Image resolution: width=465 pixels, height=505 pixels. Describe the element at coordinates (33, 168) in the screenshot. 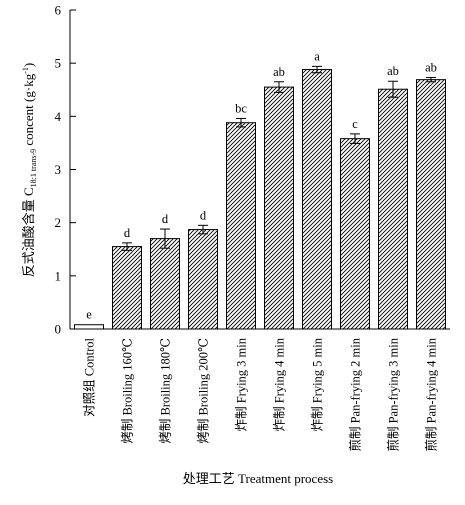

I see `y-axis-title-subscript: 18:1 trans-9` at that location.